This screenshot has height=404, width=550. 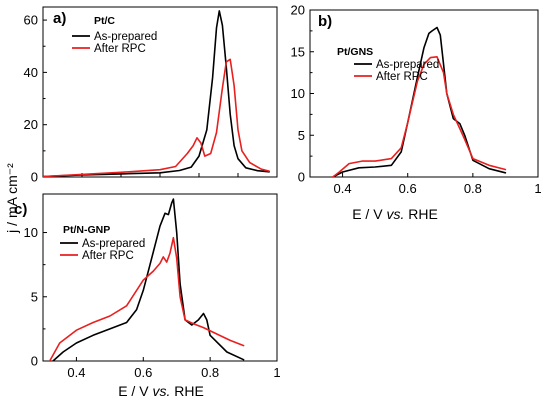 I want to click on x-axis-title-c: E / V vs. RHE, so click(x=161, y=391).